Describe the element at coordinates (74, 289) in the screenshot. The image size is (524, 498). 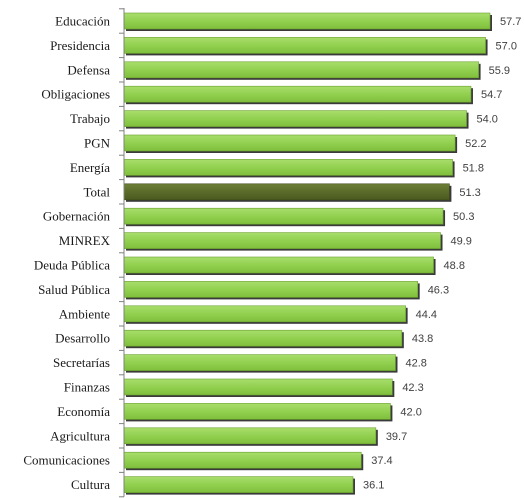
I see `category-label: Salud Pública` at that location.